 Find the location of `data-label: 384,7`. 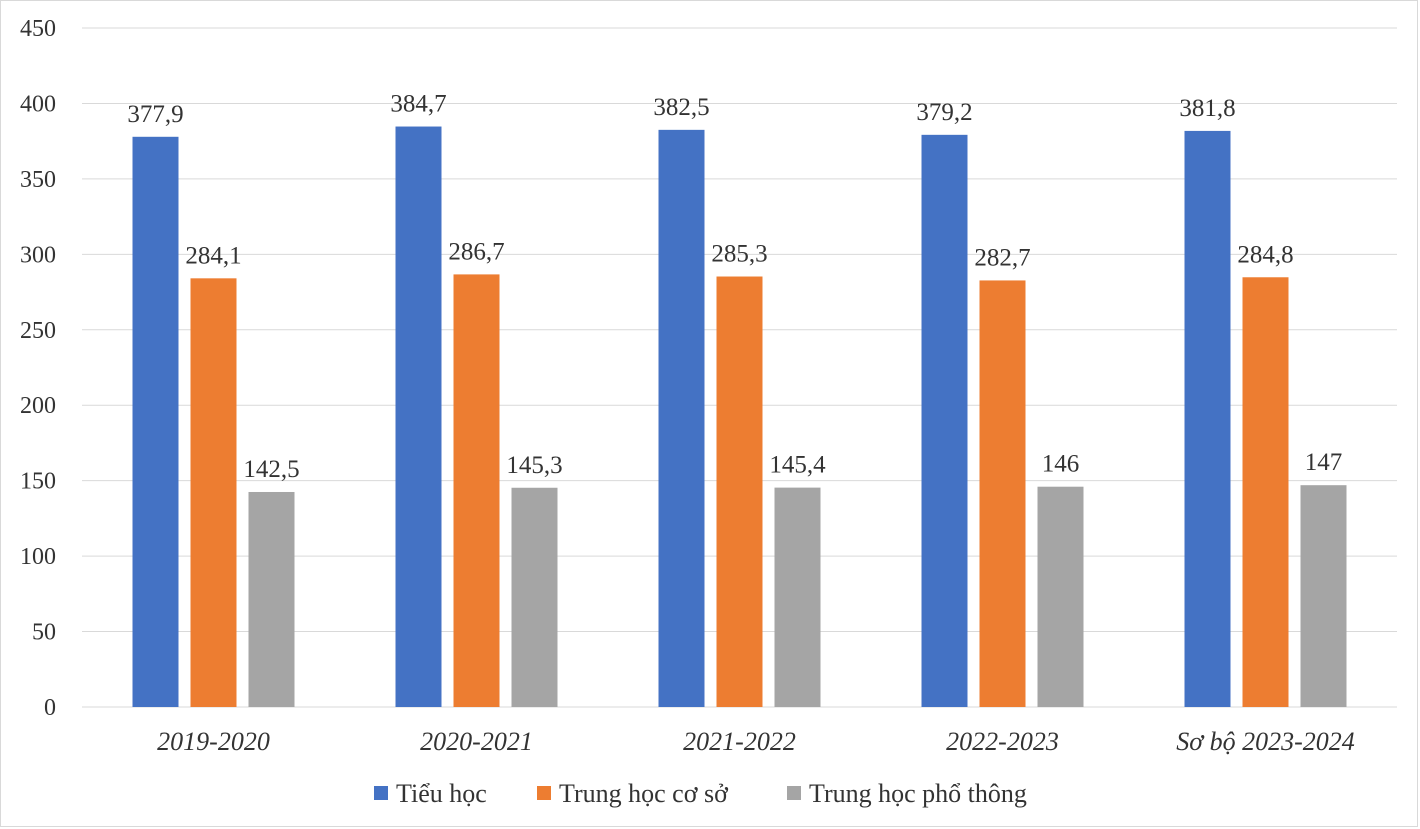

data-label: 384,7 is located at coordinates (418, 104).